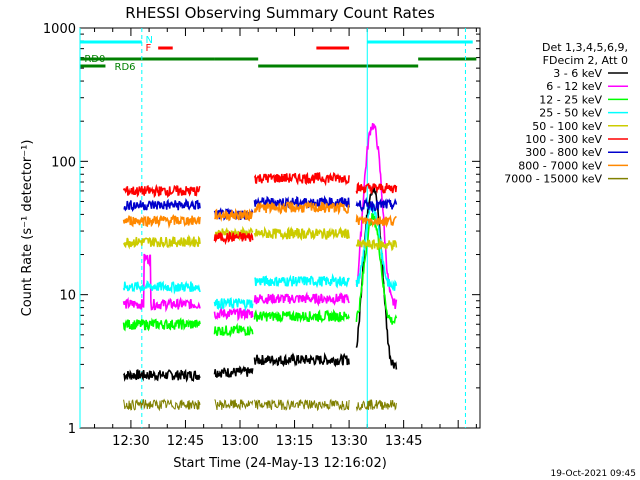 The width and height of the screenshot is (640, 480). Describe the element at coordinates (185, 441) in the screenshot. I see `x-tick-label: 12:45` at that location.